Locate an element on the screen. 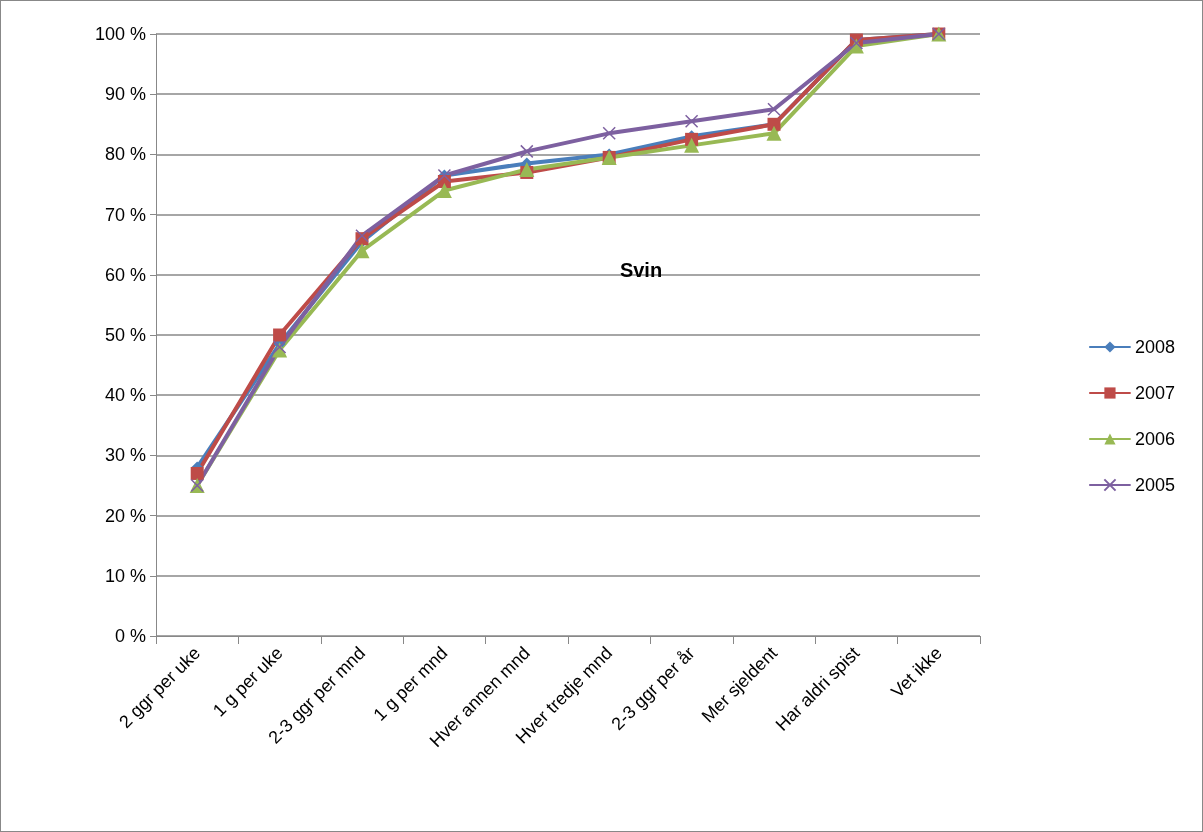  text: Svin is located at coordinates (641, 270).